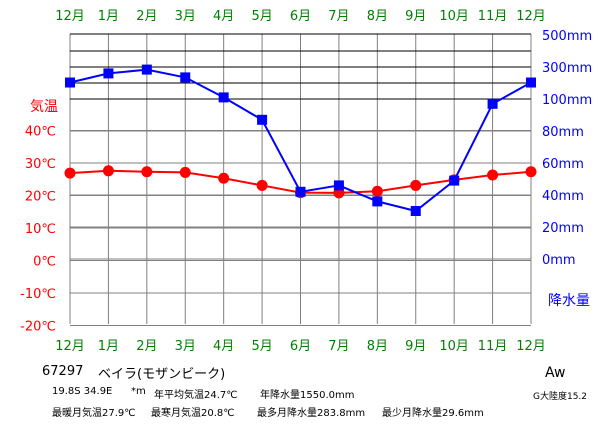 The image size is (611, 425). Describe the element at coordinates (559, 260) in the screenshot. I see `precip-tick-label: 0mm` at that location.